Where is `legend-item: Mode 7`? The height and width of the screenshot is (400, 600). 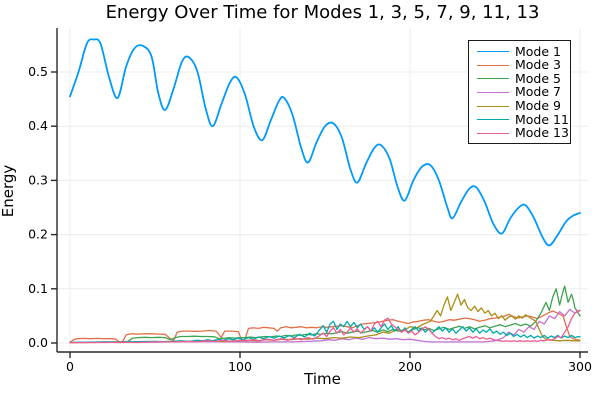 legend-item: Mode 7 is located at coordinates (519, 93).